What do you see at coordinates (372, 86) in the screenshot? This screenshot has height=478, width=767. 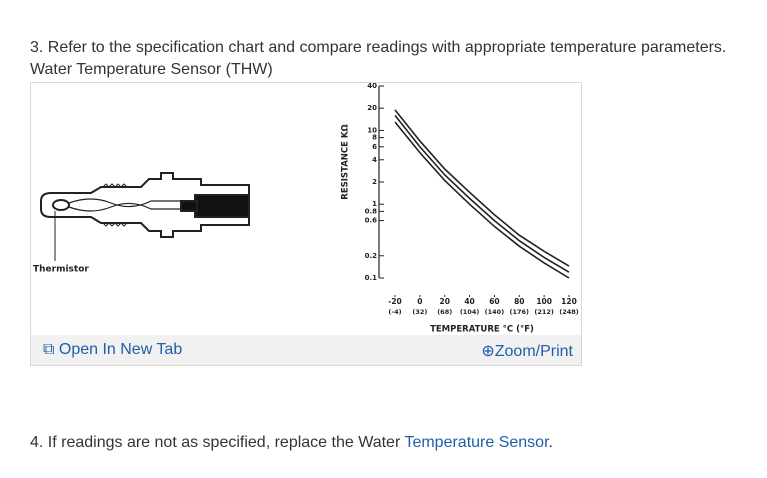 I see `y-tick-label: 40` at bounding box center [372, 86].